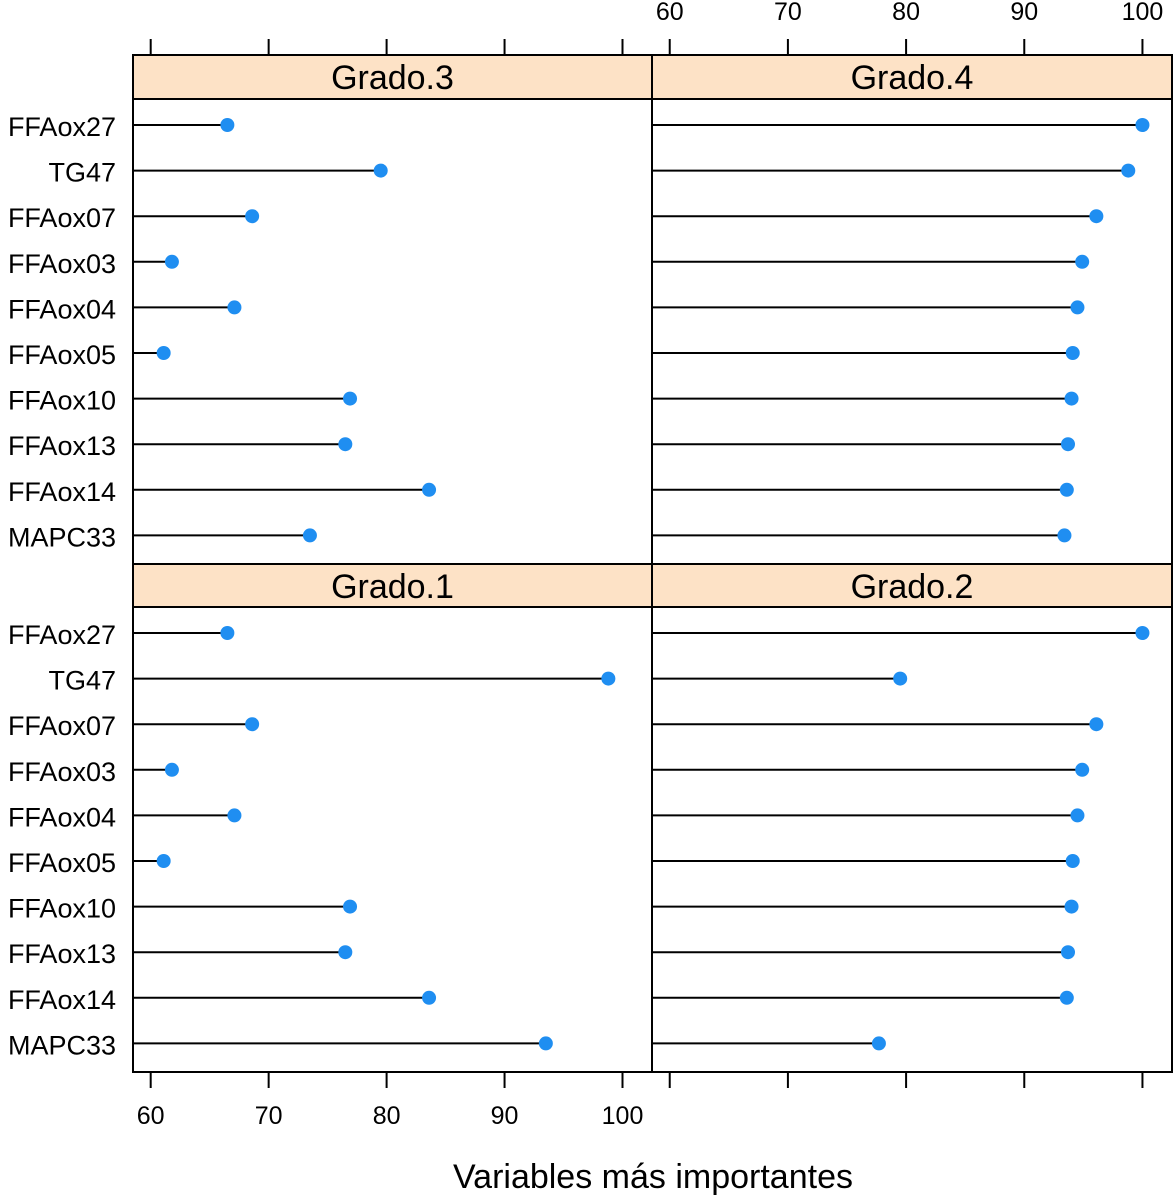  I want to click on x-axis-label: Variables más importantes, so click(653, 1177).